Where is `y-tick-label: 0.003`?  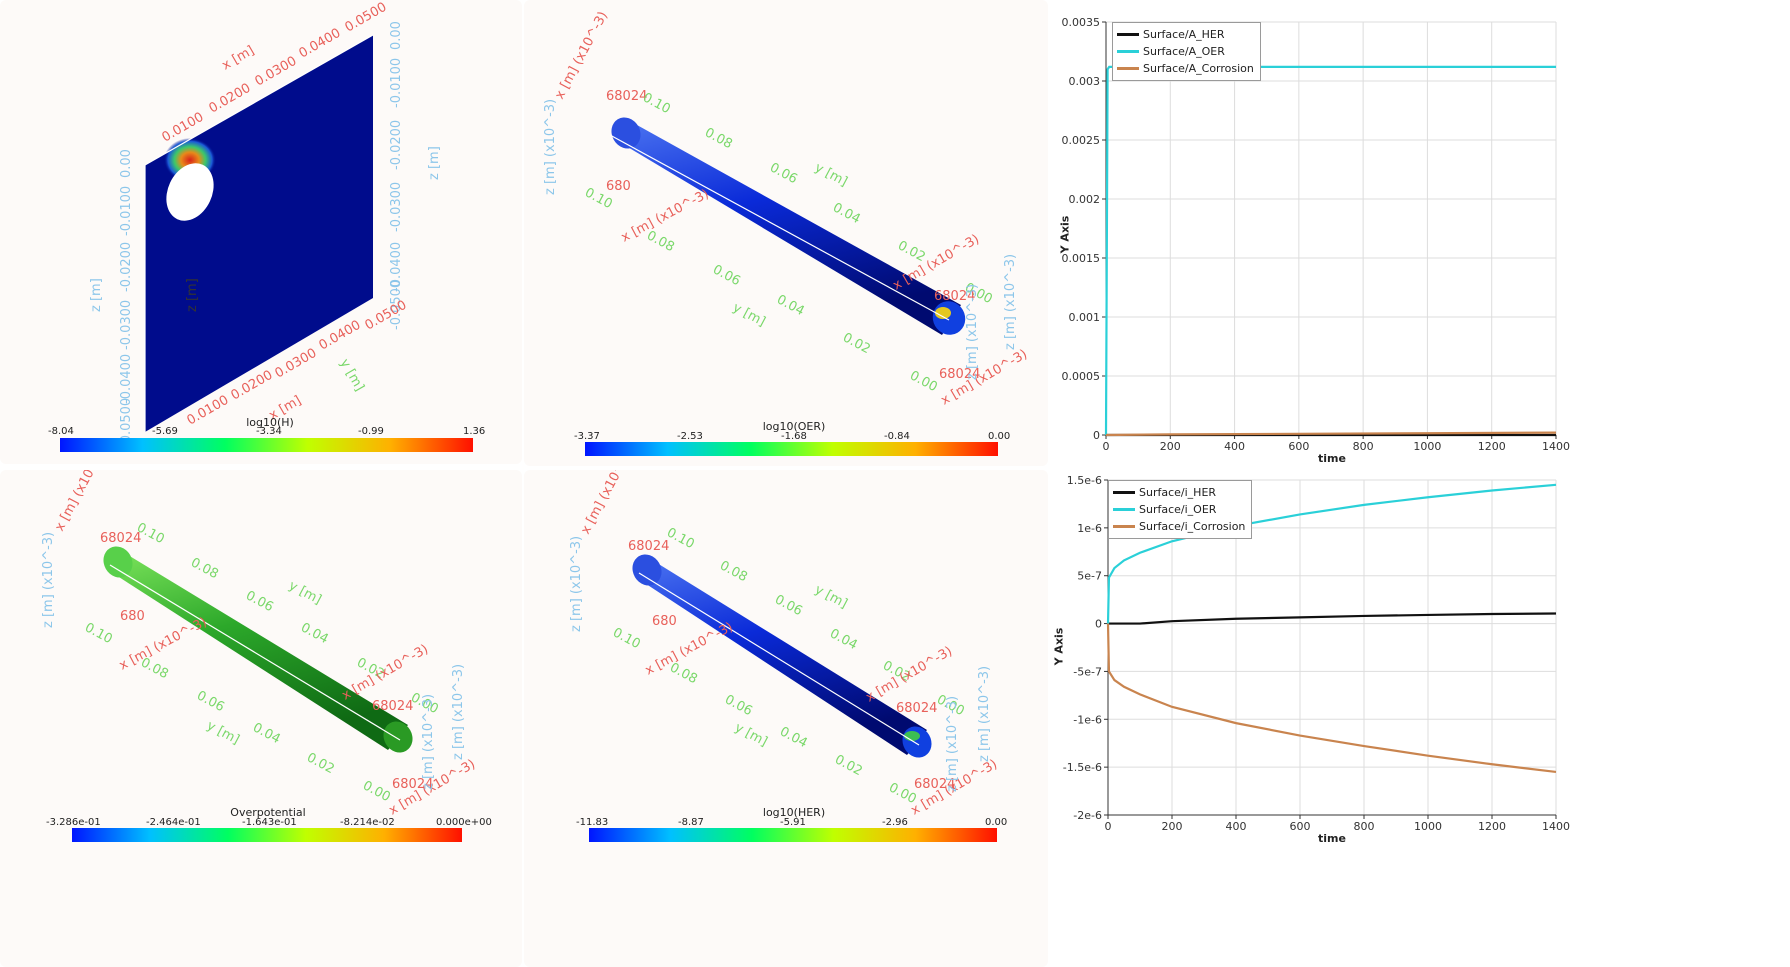 y-tick-label: 0.003 is located at coordinates (1085, 81).